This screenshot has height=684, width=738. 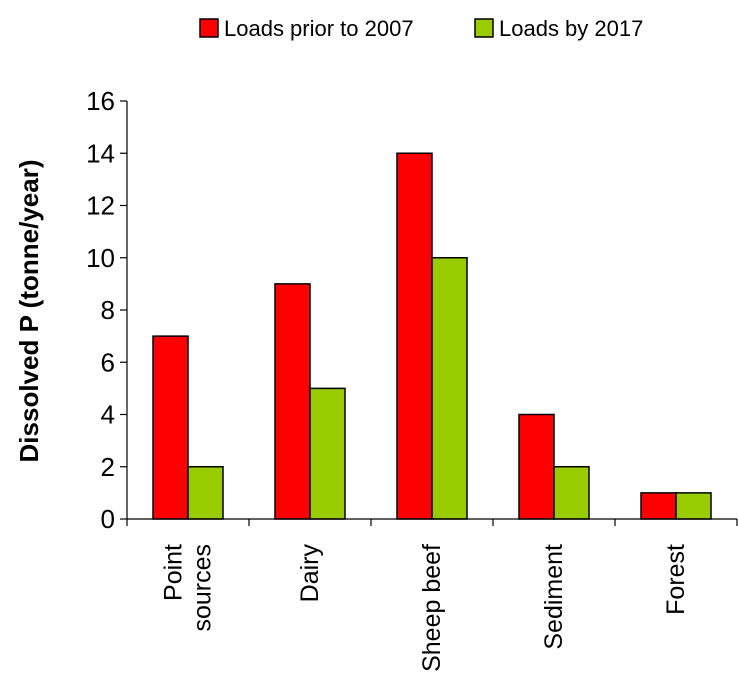 What do you see at coordinates (100, 101) in the screenshot?
I see `y-tick-label-8: 16` at bounding box center [100, 101].